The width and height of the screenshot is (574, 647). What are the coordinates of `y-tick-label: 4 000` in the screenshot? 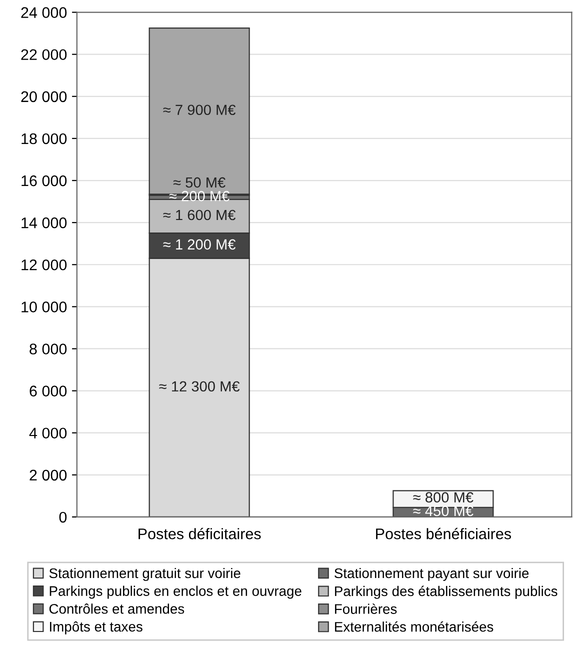 It's located at (48, 433).